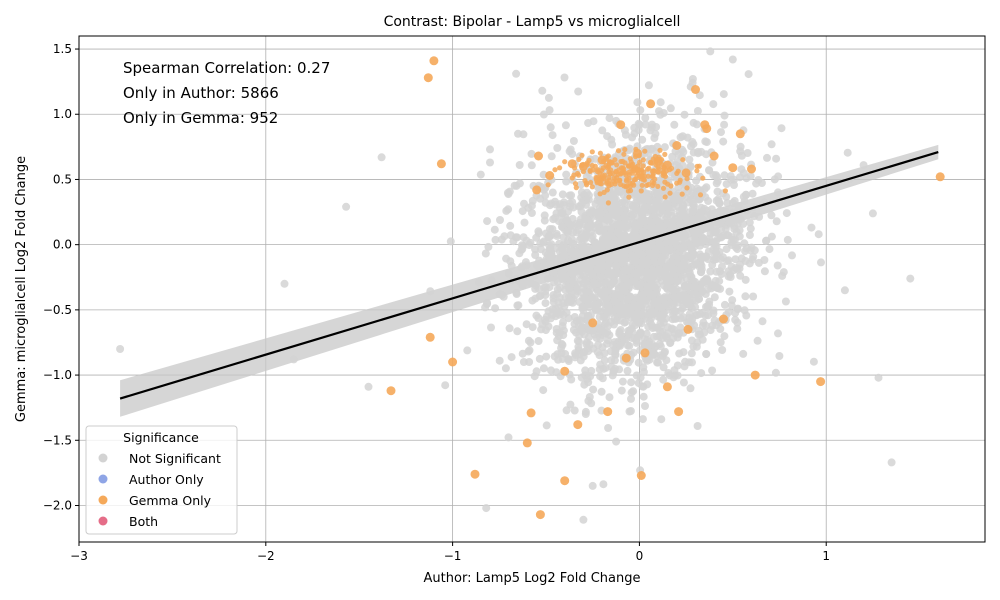 The image size is (1000, 600). Describe the element at coordinates (143, 521) in the screenshot. I see `legend-label-both: Both` at that location.